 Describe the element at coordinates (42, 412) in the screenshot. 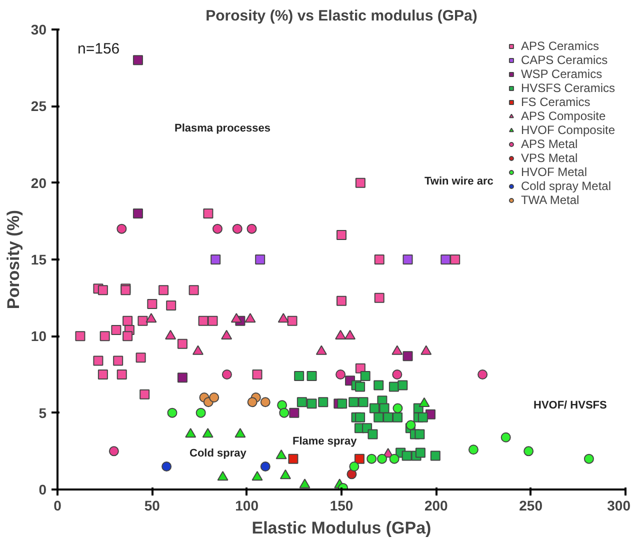

I see `y-tick-label: 5` at that location.